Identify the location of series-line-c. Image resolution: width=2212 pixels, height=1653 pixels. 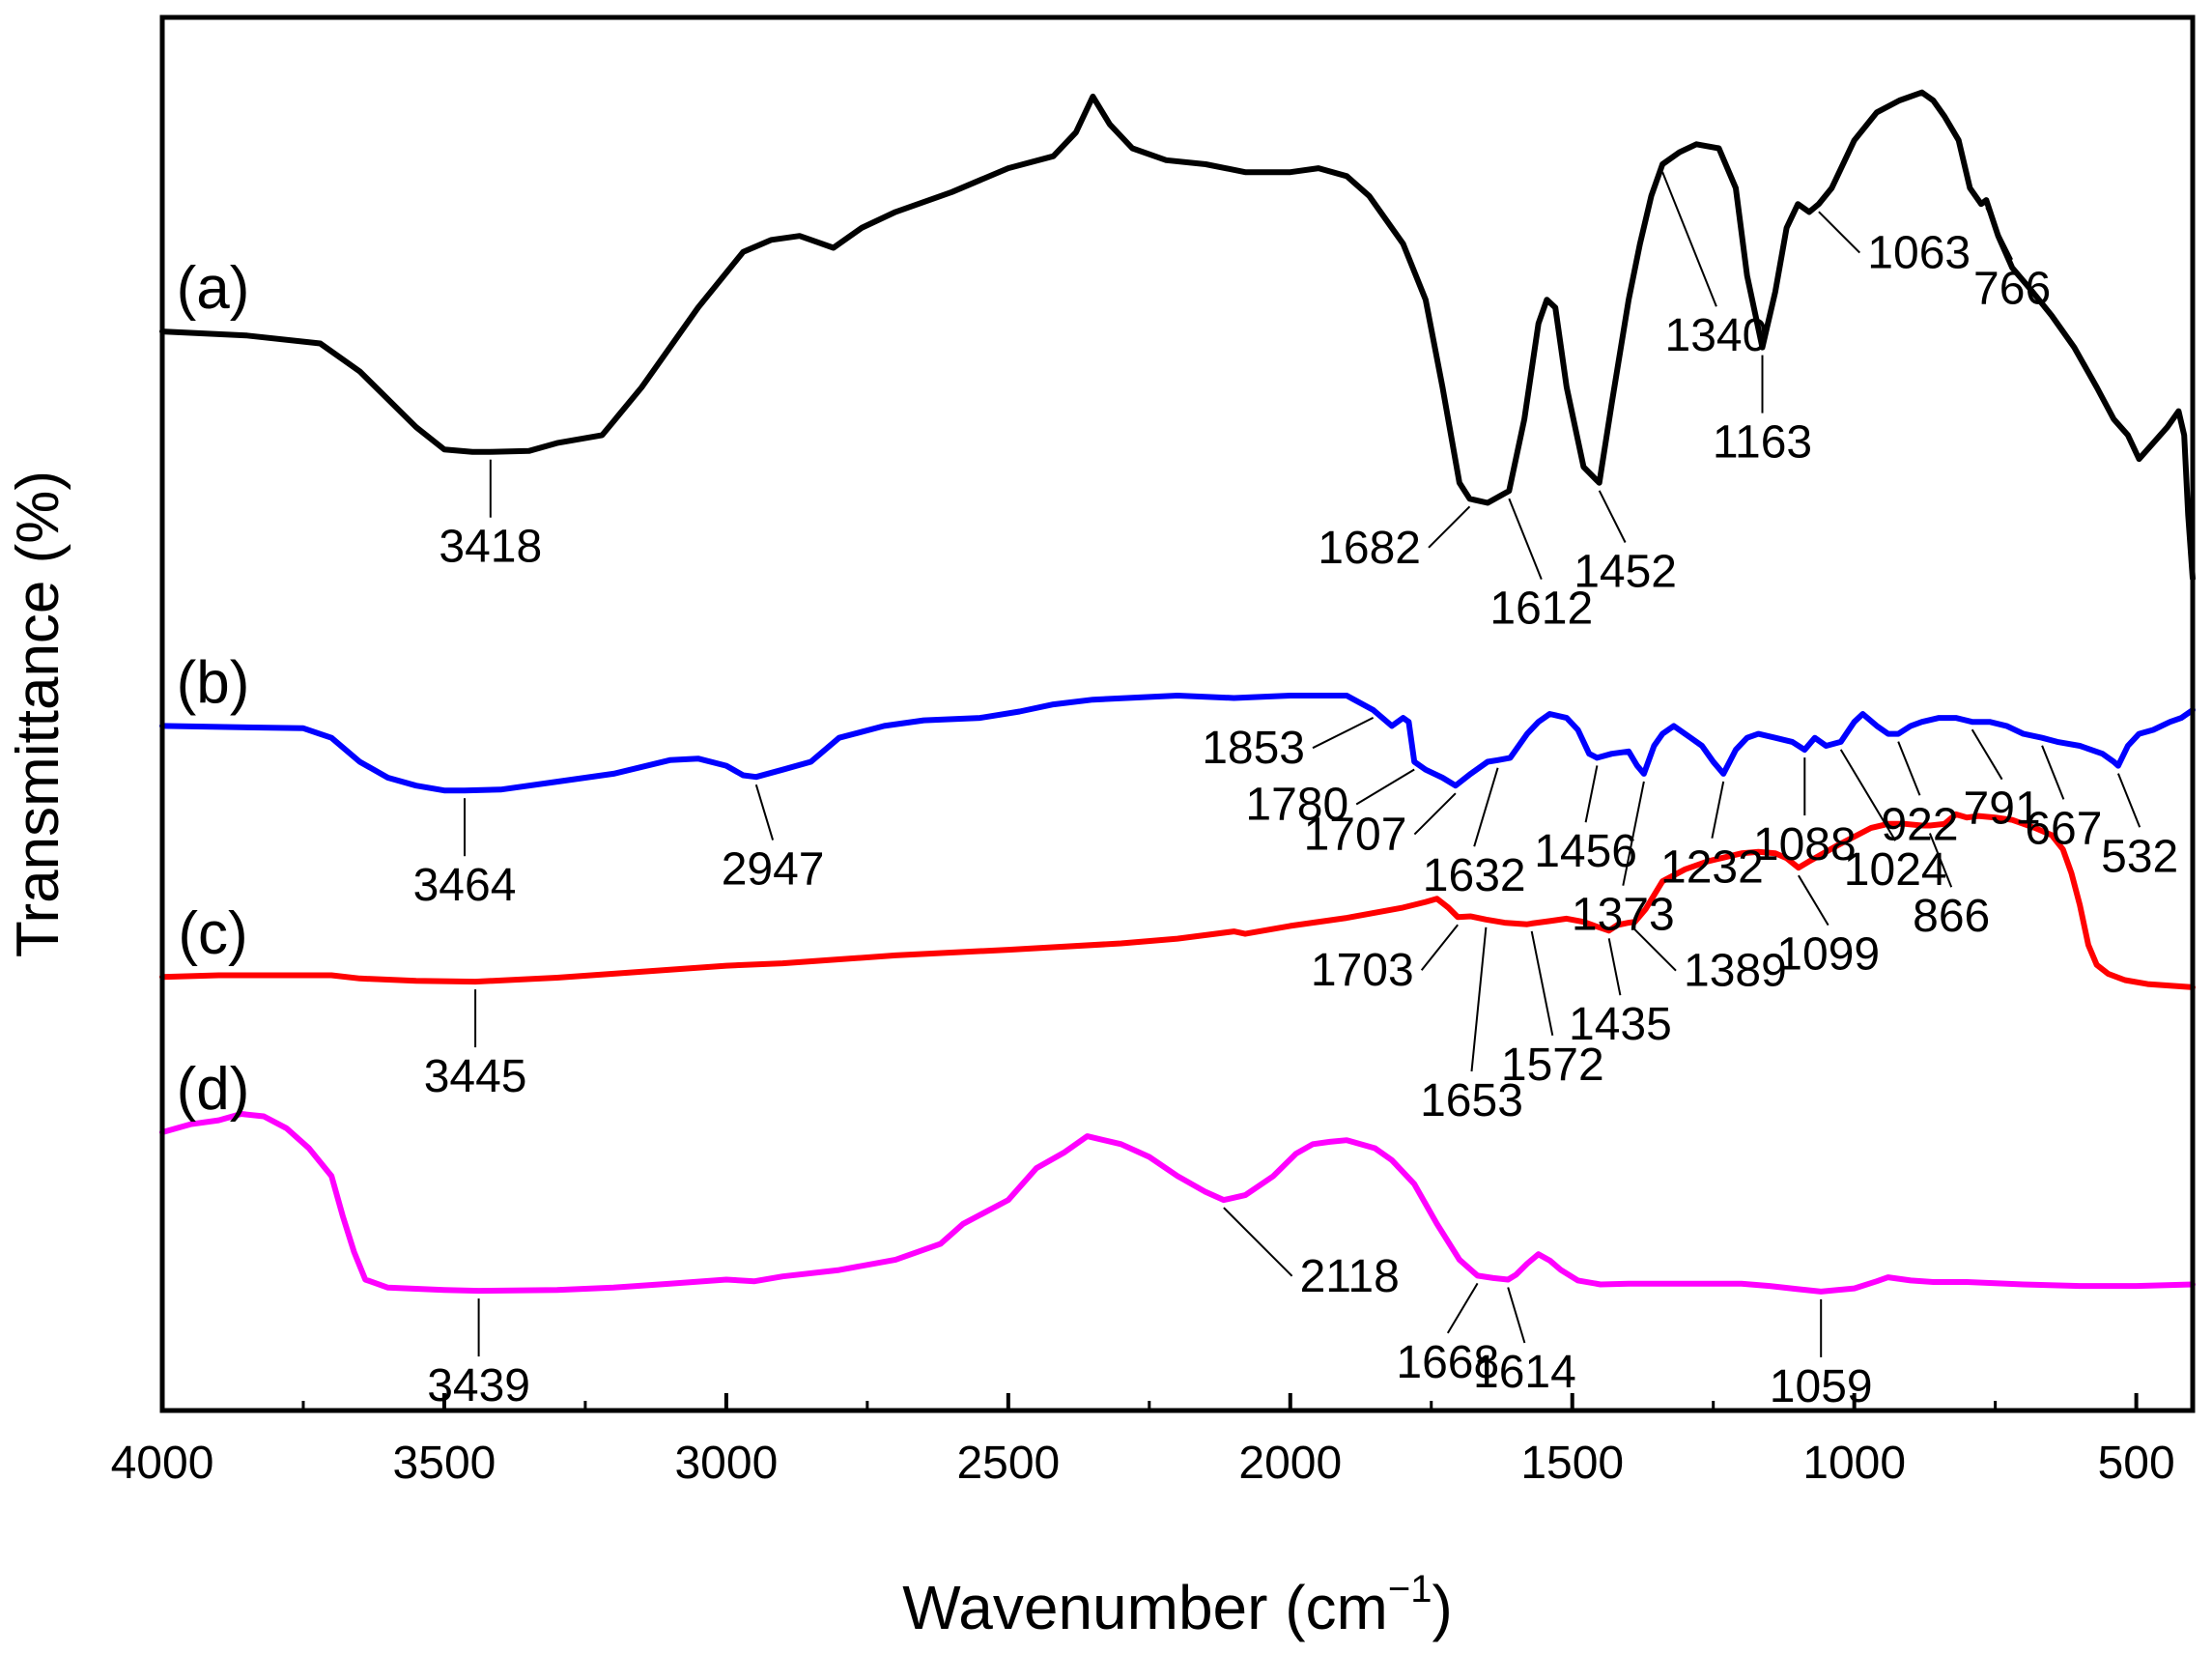
(1177, 900).